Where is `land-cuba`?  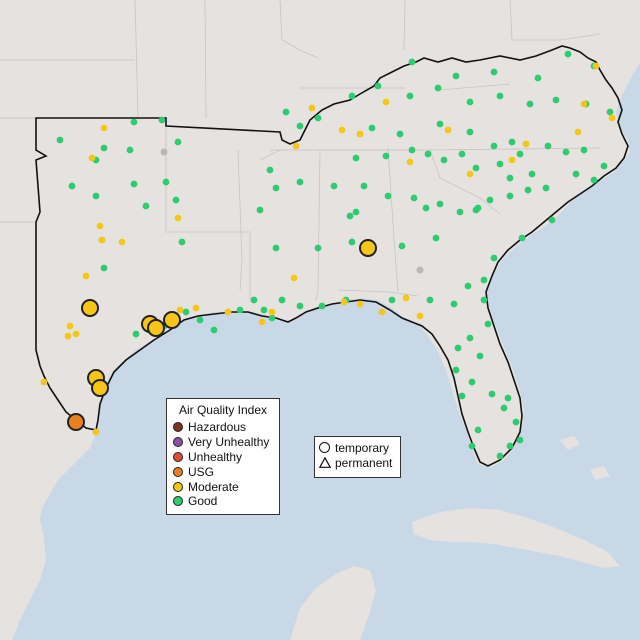
land-cuba is located at coordinates (516, 538).